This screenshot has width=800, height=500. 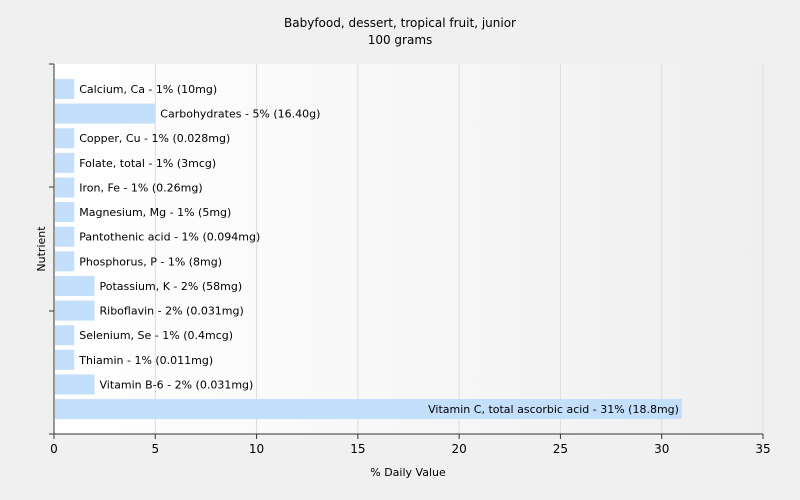 I want to click on bar-label: Phosphorus, P - 1% (8mg), so click(x=150, y=261).